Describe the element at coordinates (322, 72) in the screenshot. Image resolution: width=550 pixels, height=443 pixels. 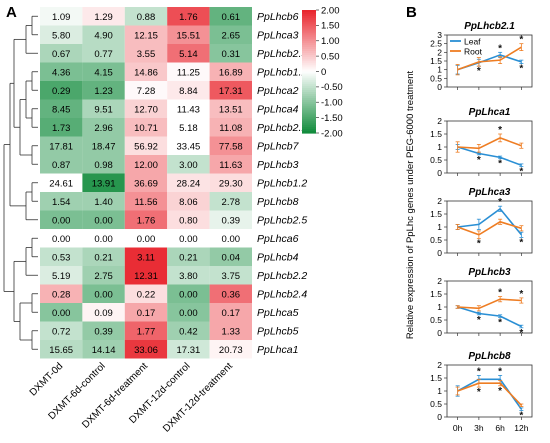
I see `color-scale: 2.00 1.50 1.00 0.50 0 -0.50 -1.00 -1.50 -2.00` at that location.